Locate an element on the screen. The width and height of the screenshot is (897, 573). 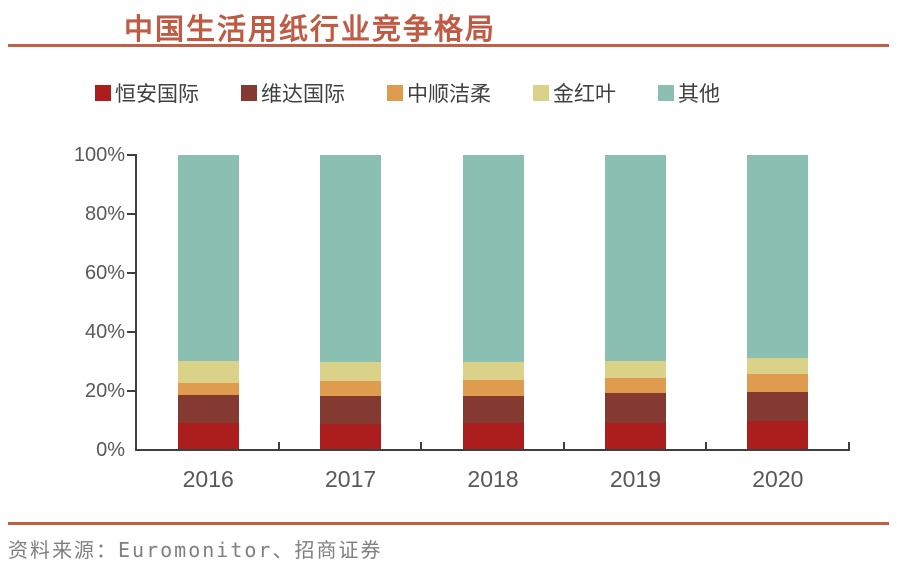
legend-label: 维达国际 is located at coordinates (303, 94).